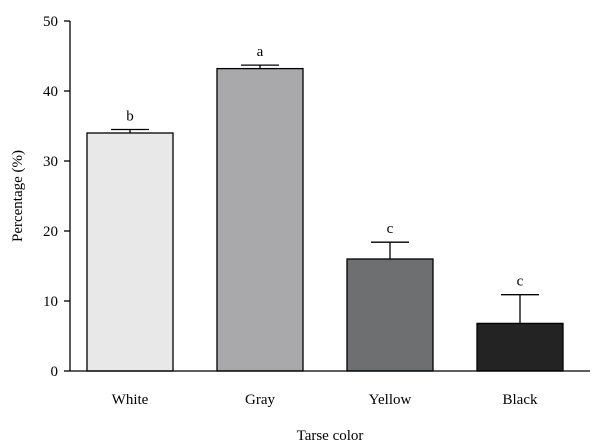  What do you see at coordinates (130, 400) in the screenshot?
I see `x-tick-label-white: White` at bounding box center [130, 400].